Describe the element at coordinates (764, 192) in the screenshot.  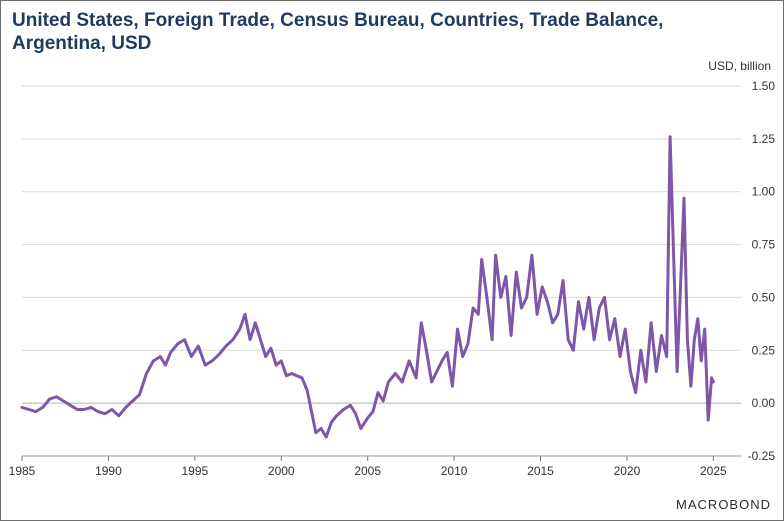
I see `y-tick-label: 1.00` at that location.